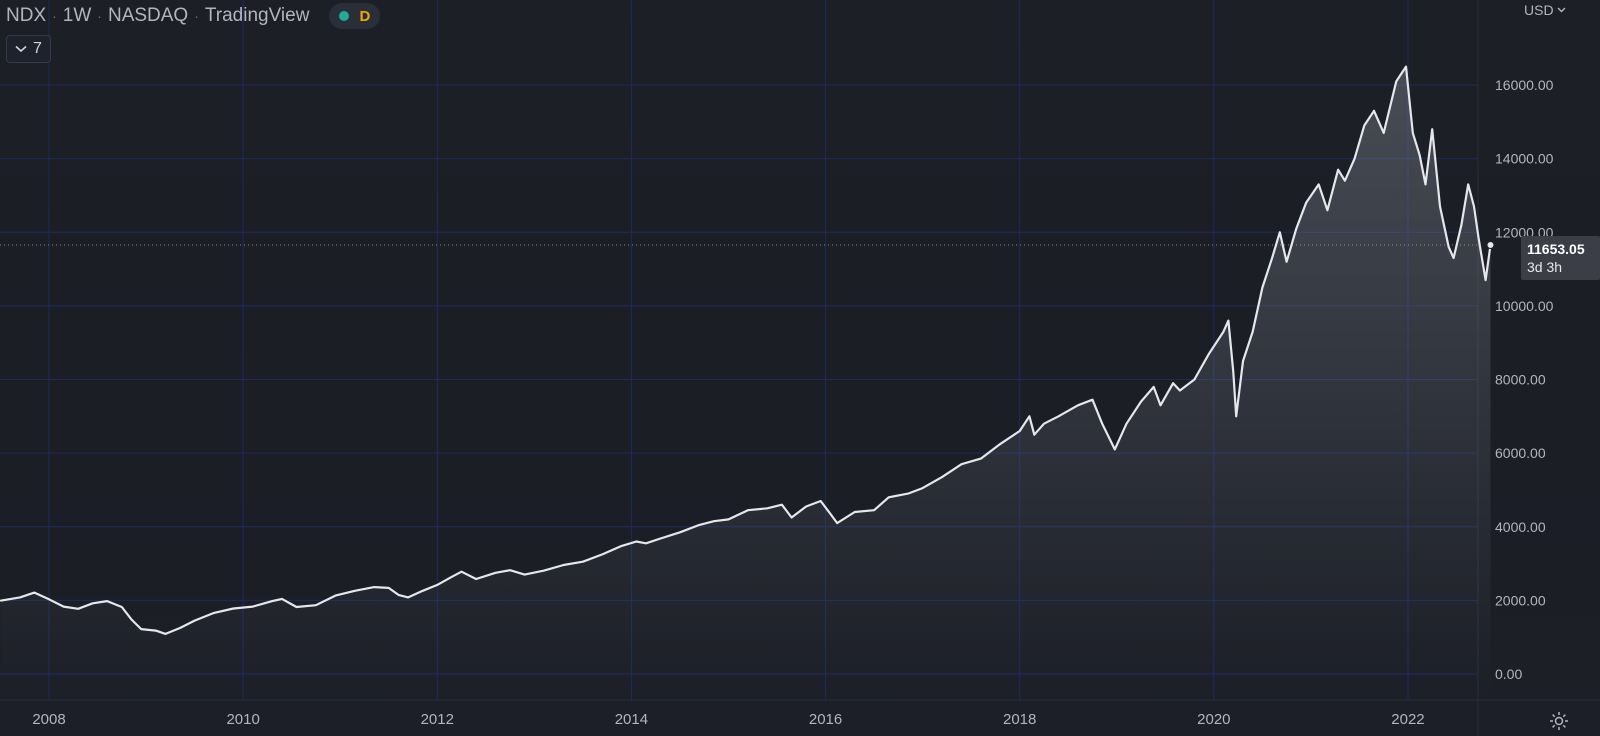 The image size is (1600, 736). What do you see at coordinates (26, 15) in the screenshot?
I see `legend-symbol: NDX` at bounding box center [26, 15].